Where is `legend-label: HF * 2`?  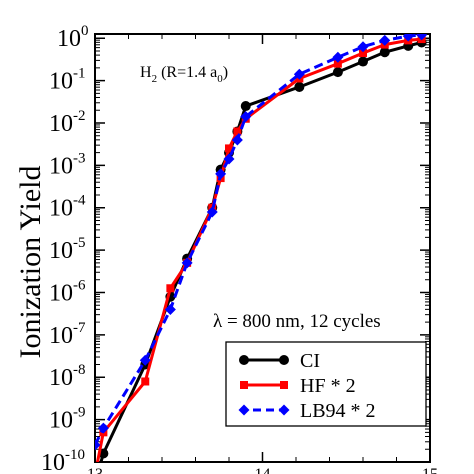
legend-label: HF * 2 is located at coordinates (328, 386).